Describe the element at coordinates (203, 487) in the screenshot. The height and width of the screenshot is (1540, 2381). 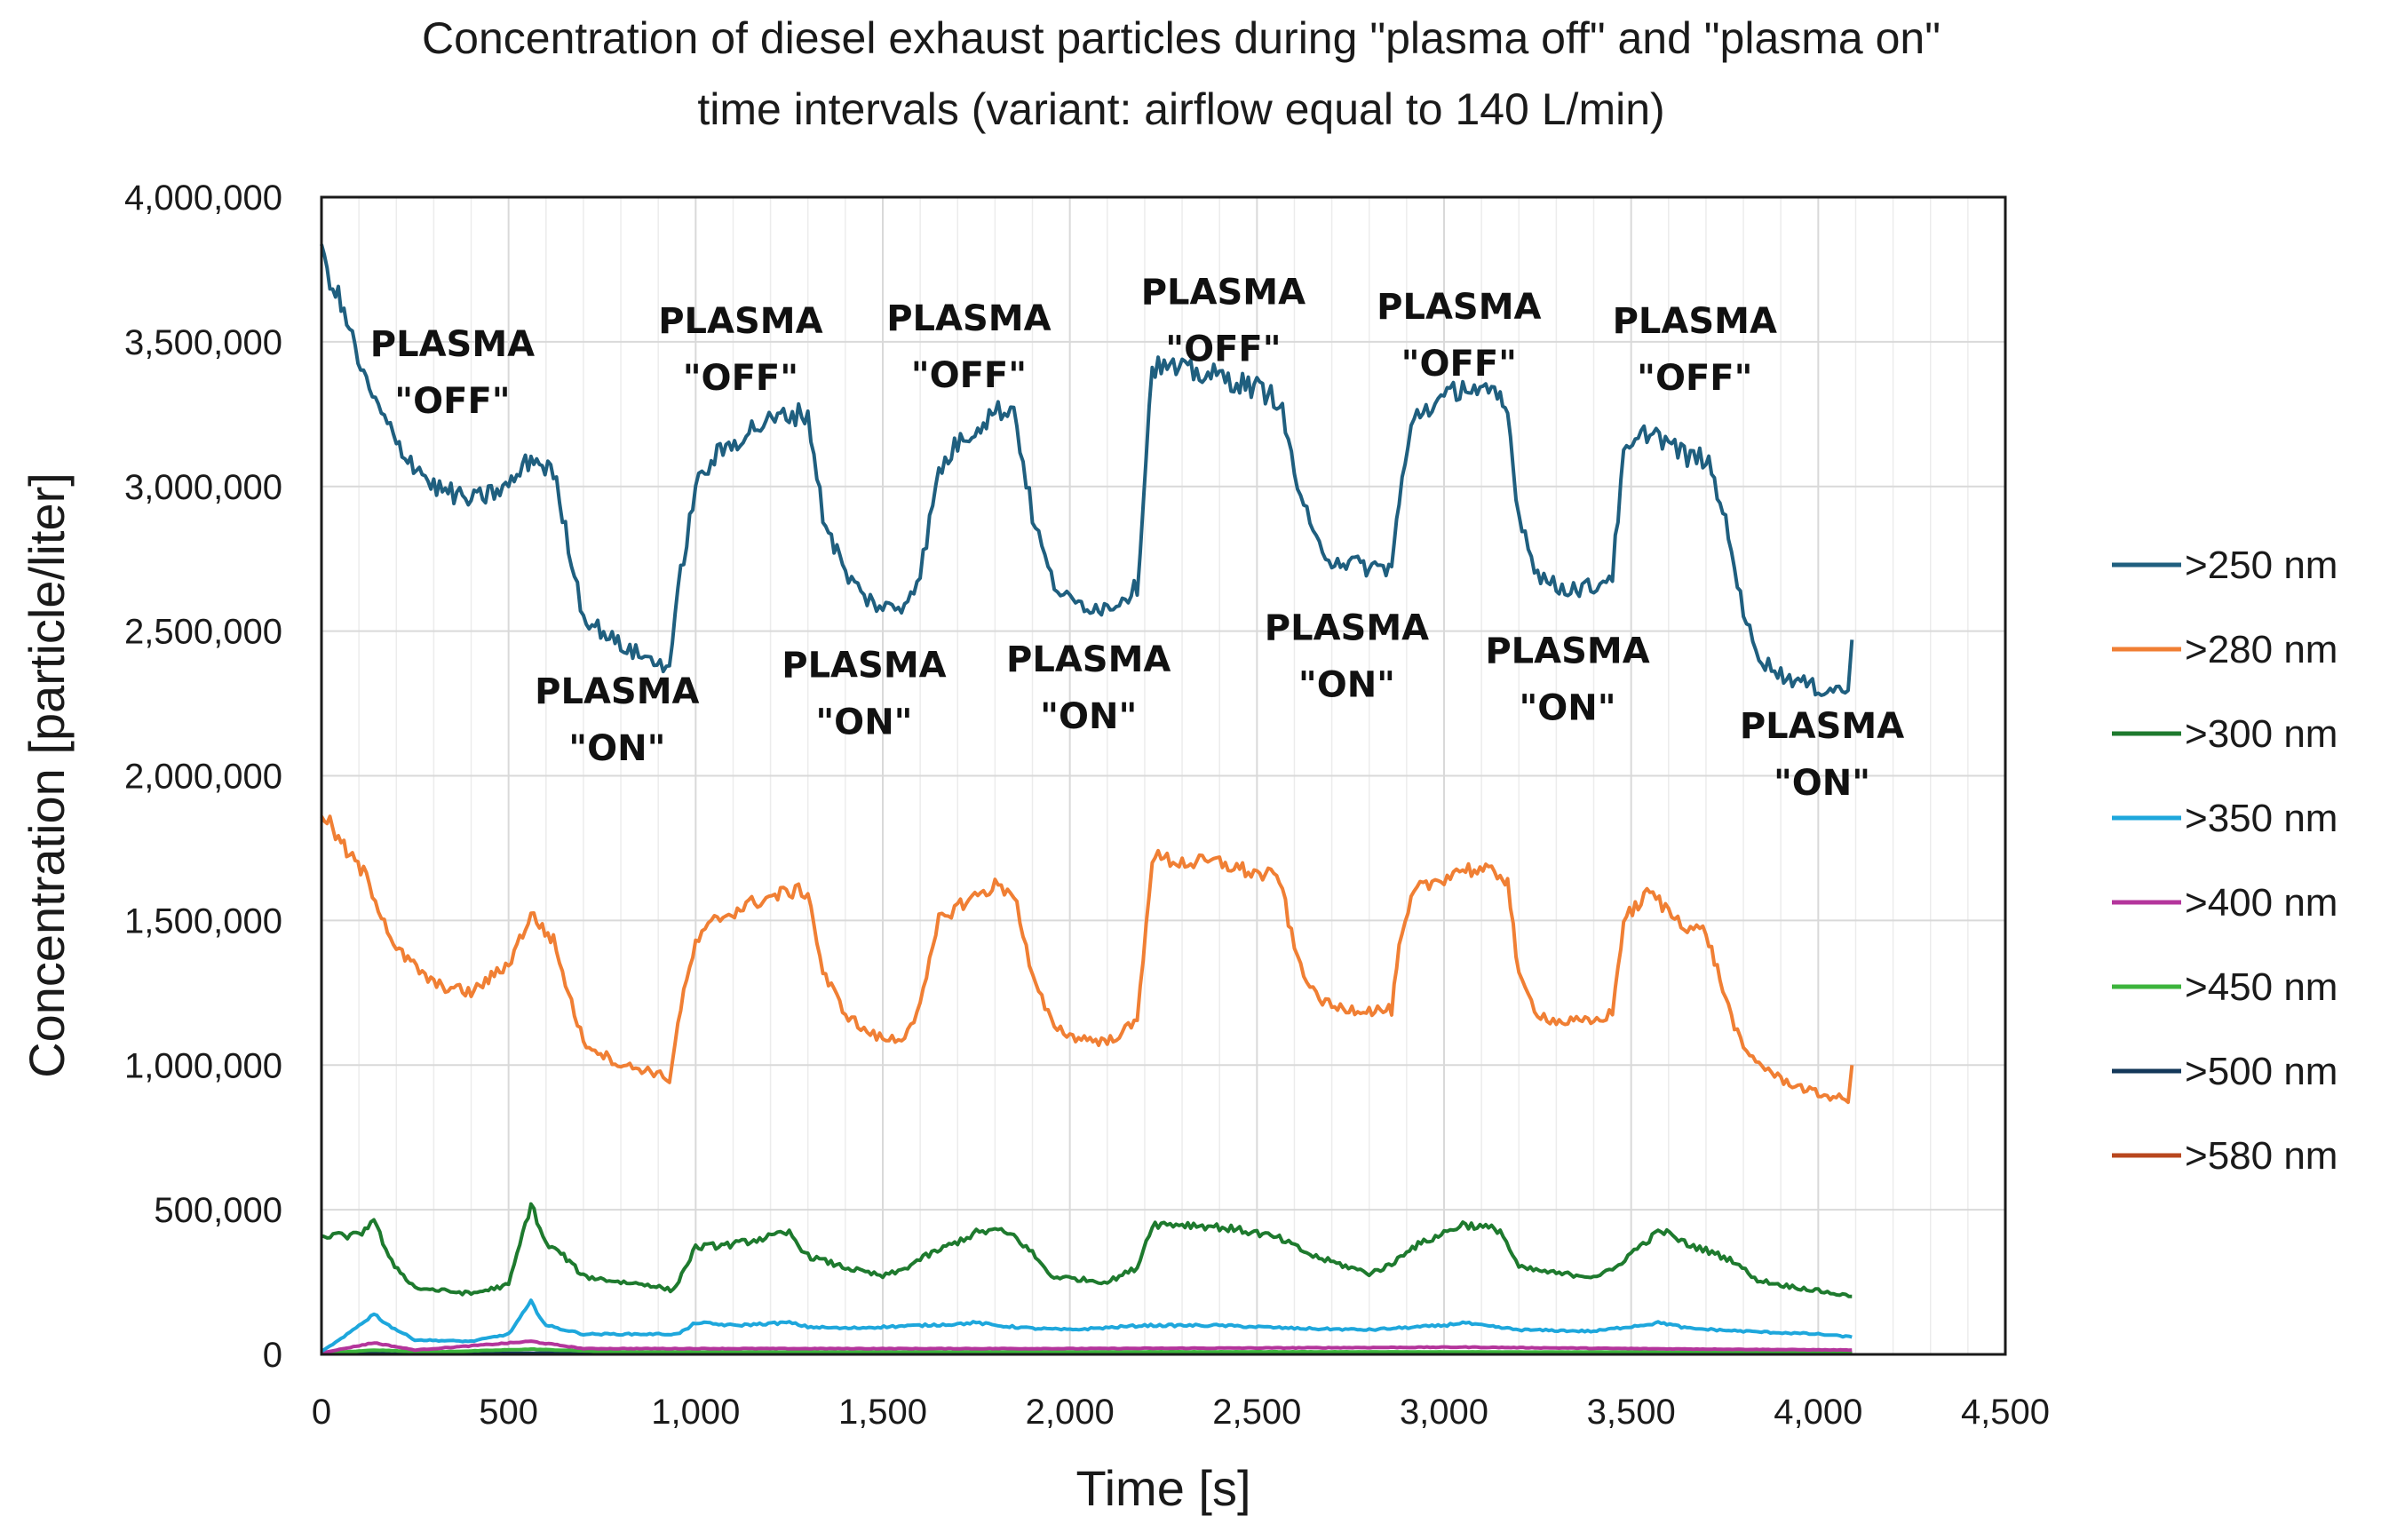
I see `y-tick-label: 3,000,000` at that location.